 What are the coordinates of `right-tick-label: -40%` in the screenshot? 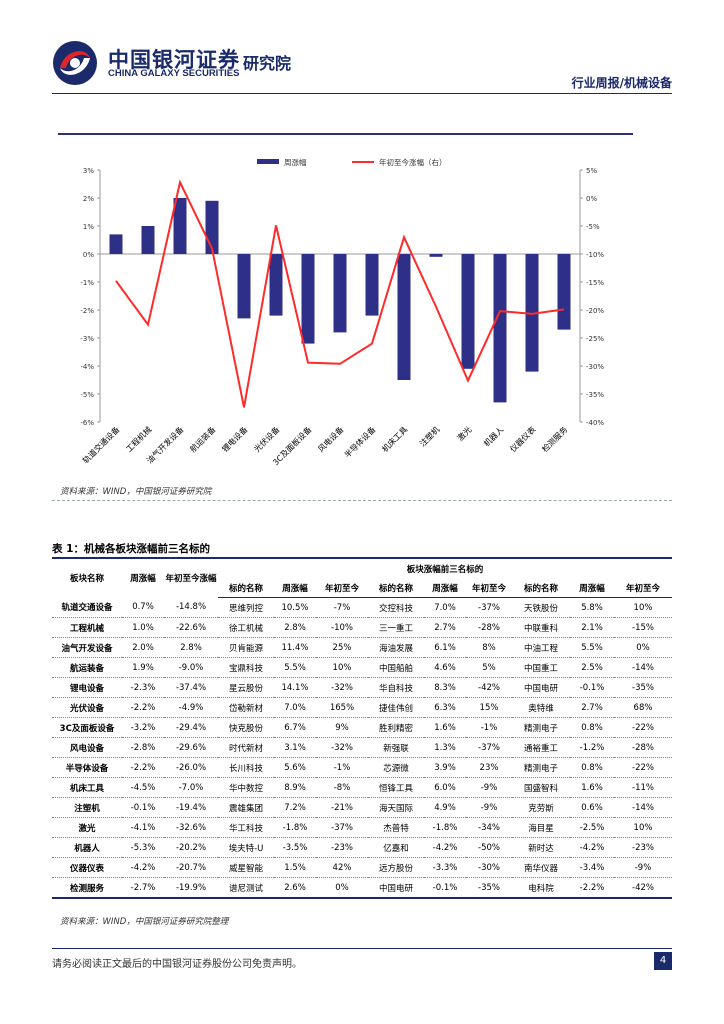 It's located at (595, 423).